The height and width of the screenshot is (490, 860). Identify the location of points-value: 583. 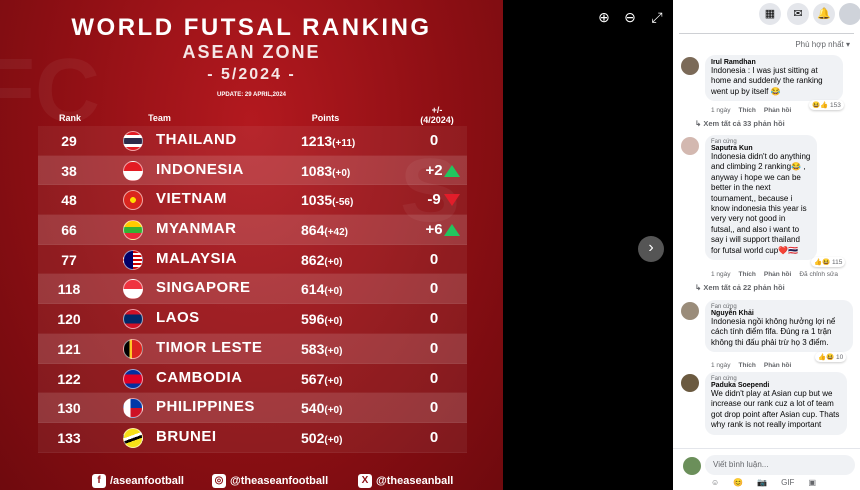
(313, 348).